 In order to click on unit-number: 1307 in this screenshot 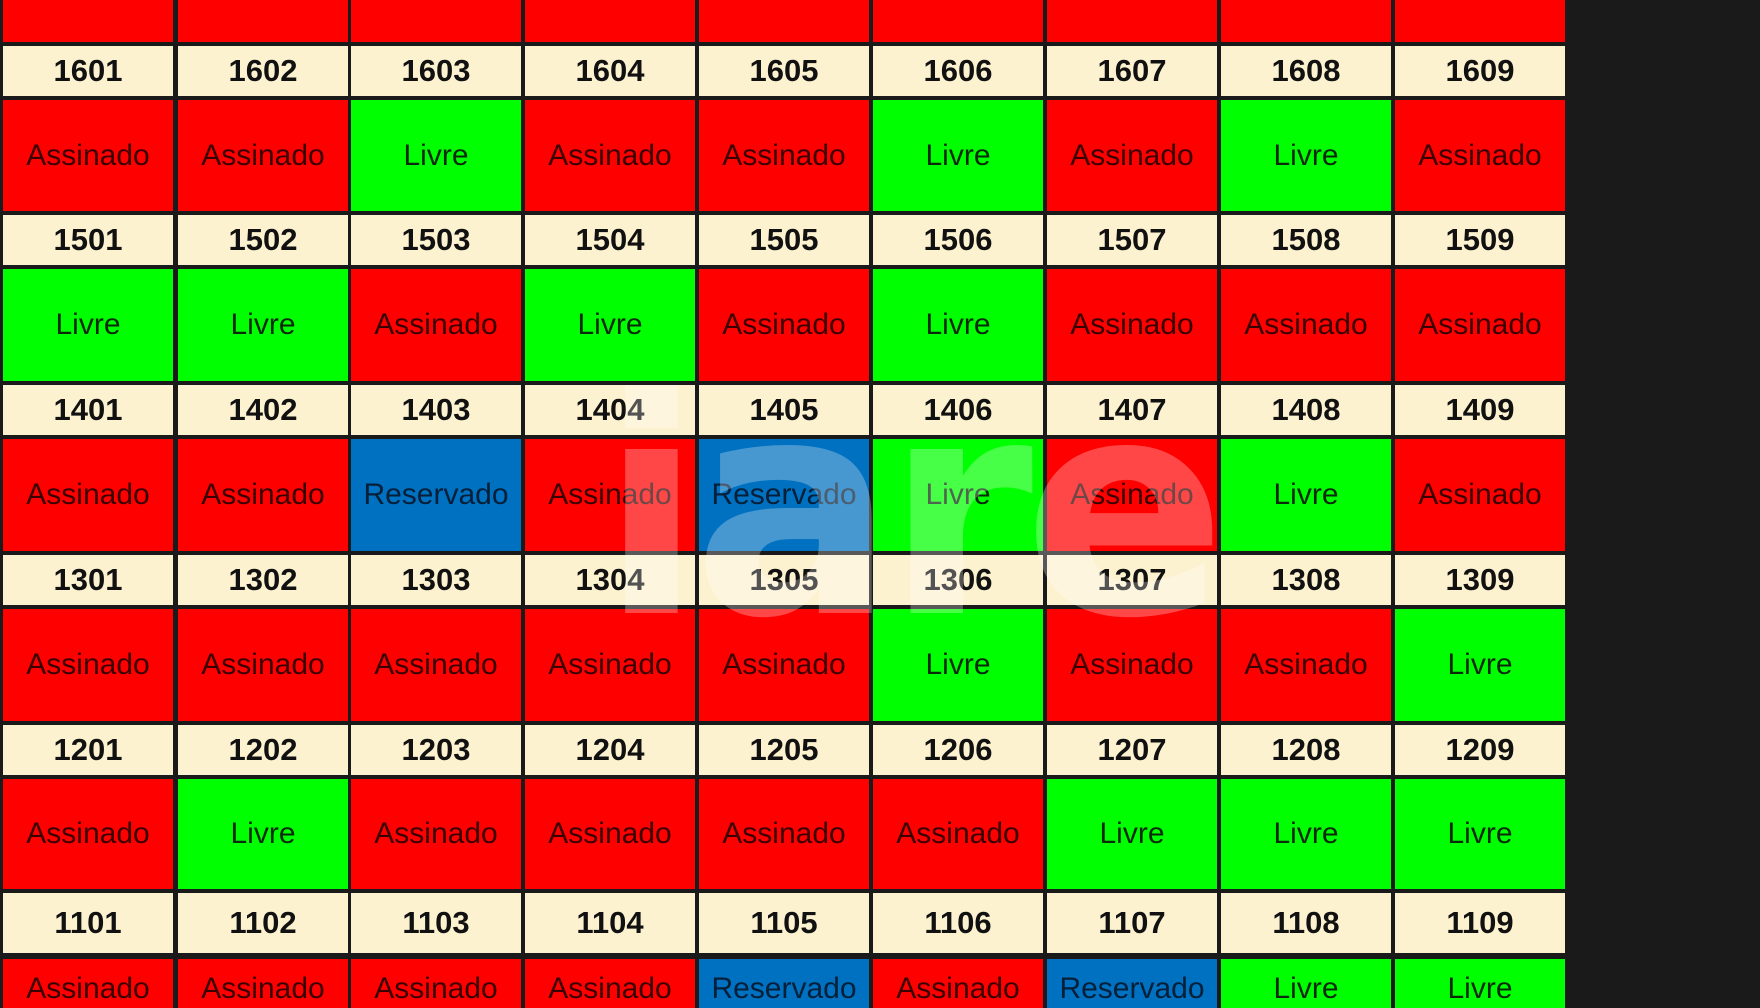, I will do `click(1132, 580)`.